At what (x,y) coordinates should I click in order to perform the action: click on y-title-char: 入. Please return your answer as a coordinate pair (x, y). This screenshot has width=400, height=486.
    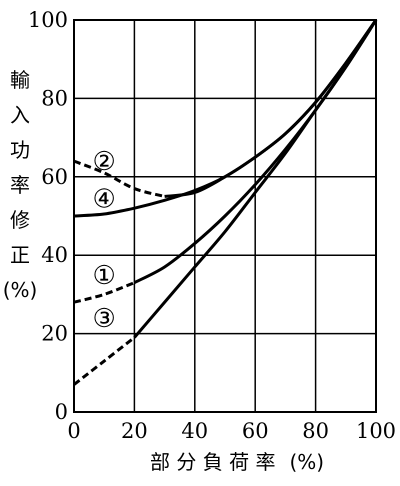
    Looking at the image, I should click on (20, 115).